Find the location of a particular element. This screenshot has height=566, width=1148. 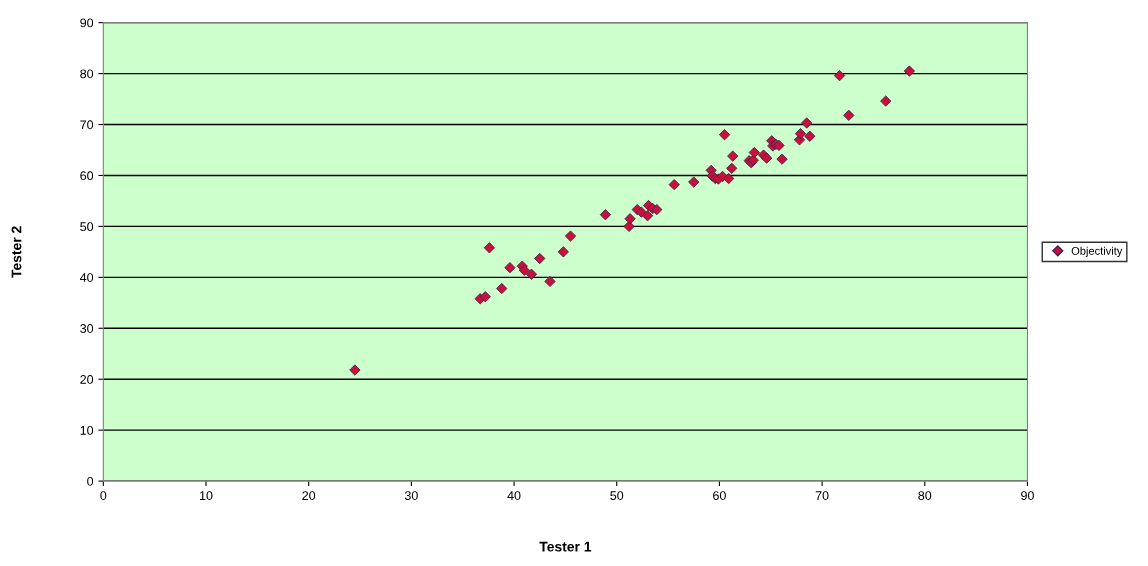

x-tick-label: 90 is located at coordinates (1027, 495).